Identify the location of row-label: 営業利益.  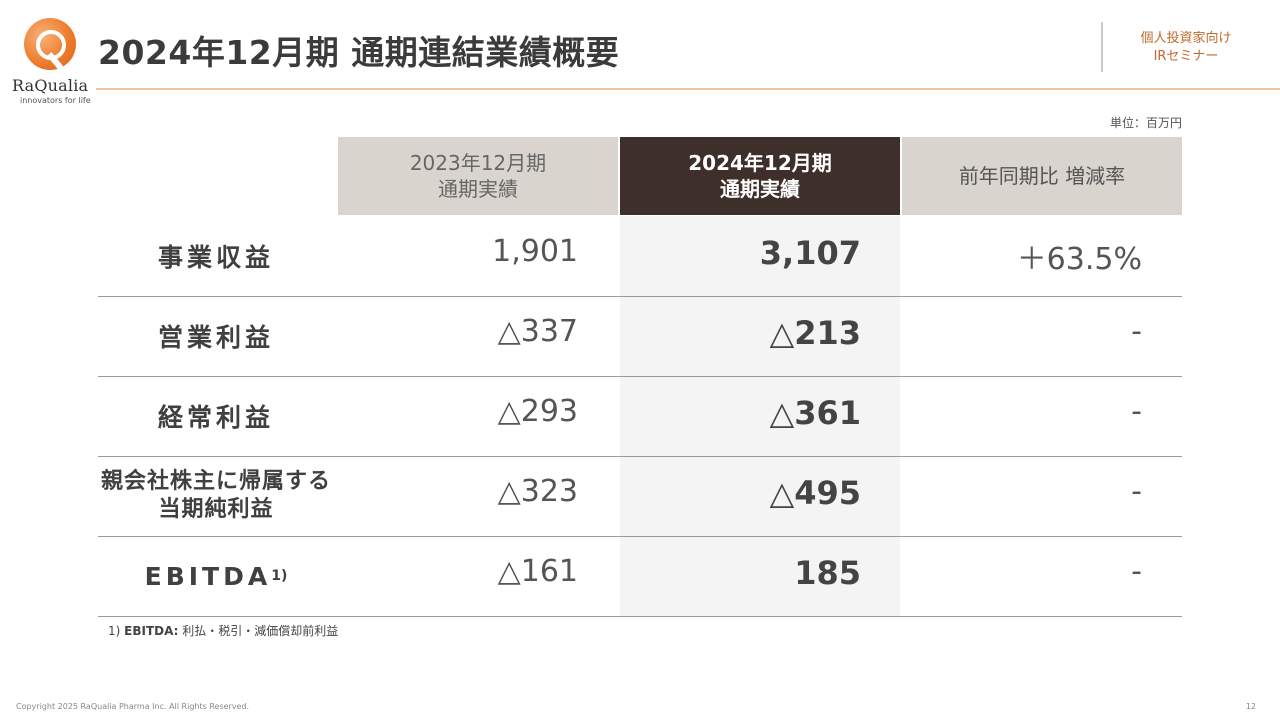
(215, 337).